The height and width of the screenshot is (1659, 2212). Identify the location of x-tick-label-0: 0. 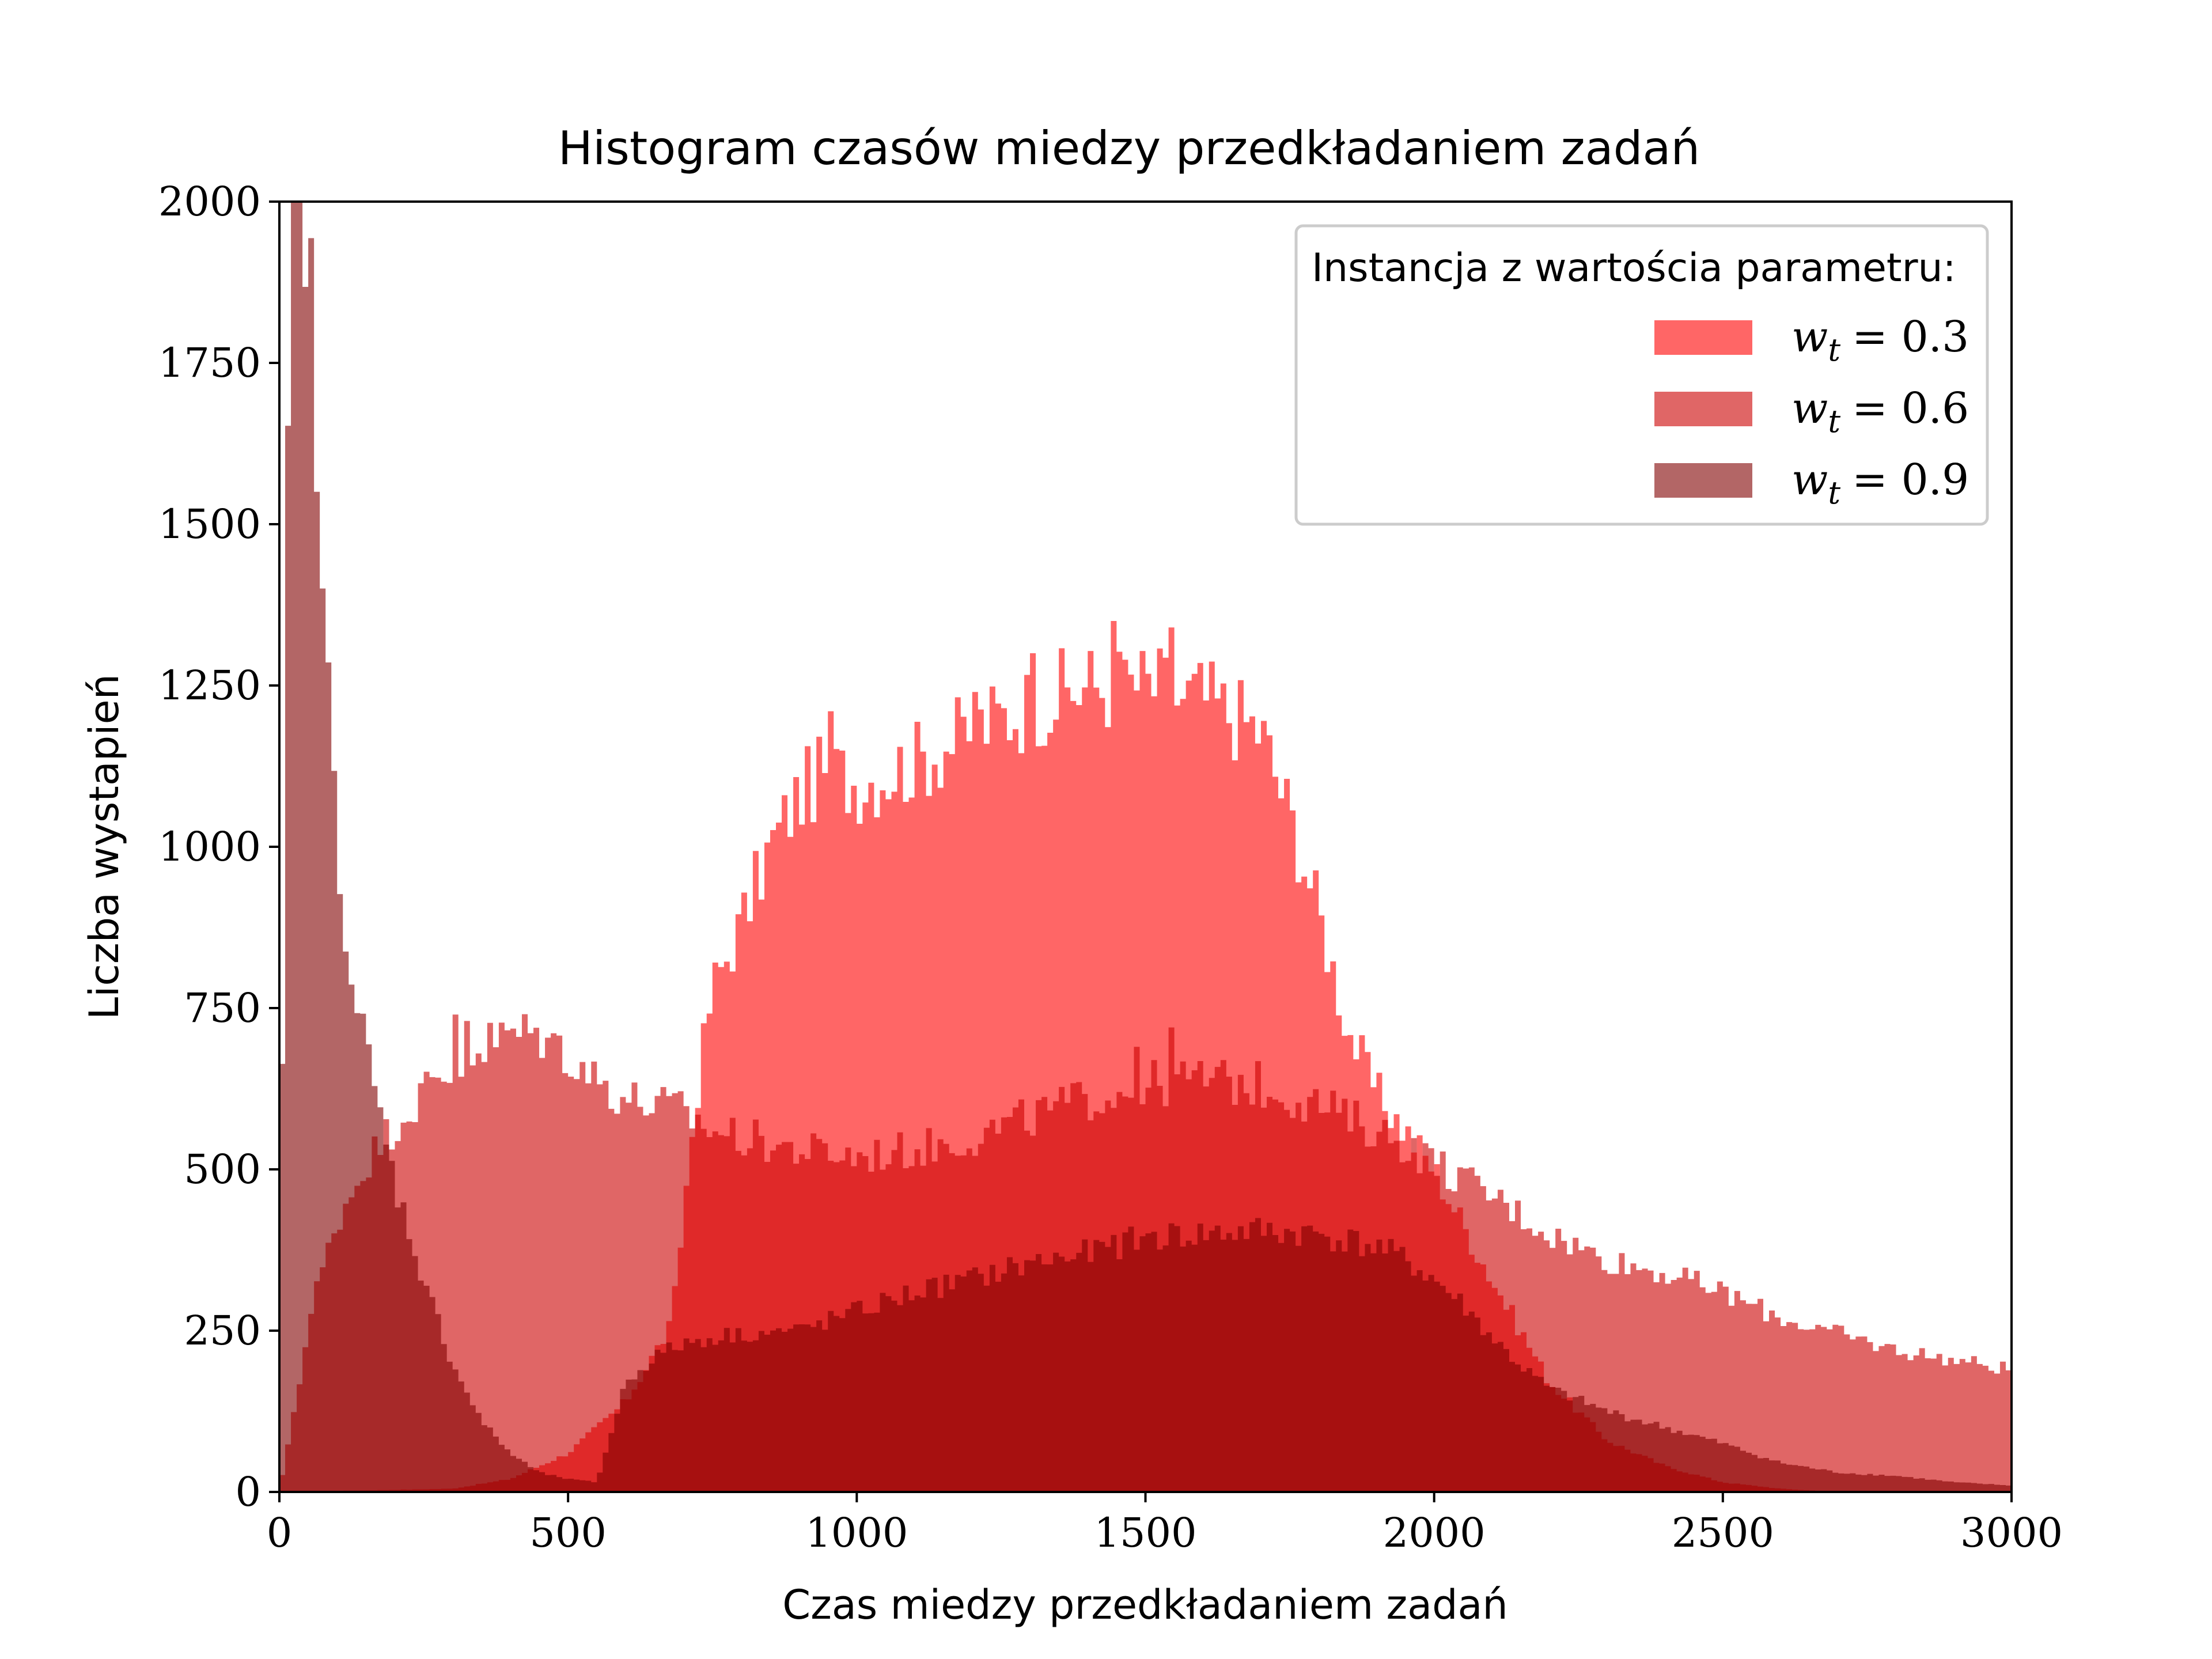
(280, 1532).